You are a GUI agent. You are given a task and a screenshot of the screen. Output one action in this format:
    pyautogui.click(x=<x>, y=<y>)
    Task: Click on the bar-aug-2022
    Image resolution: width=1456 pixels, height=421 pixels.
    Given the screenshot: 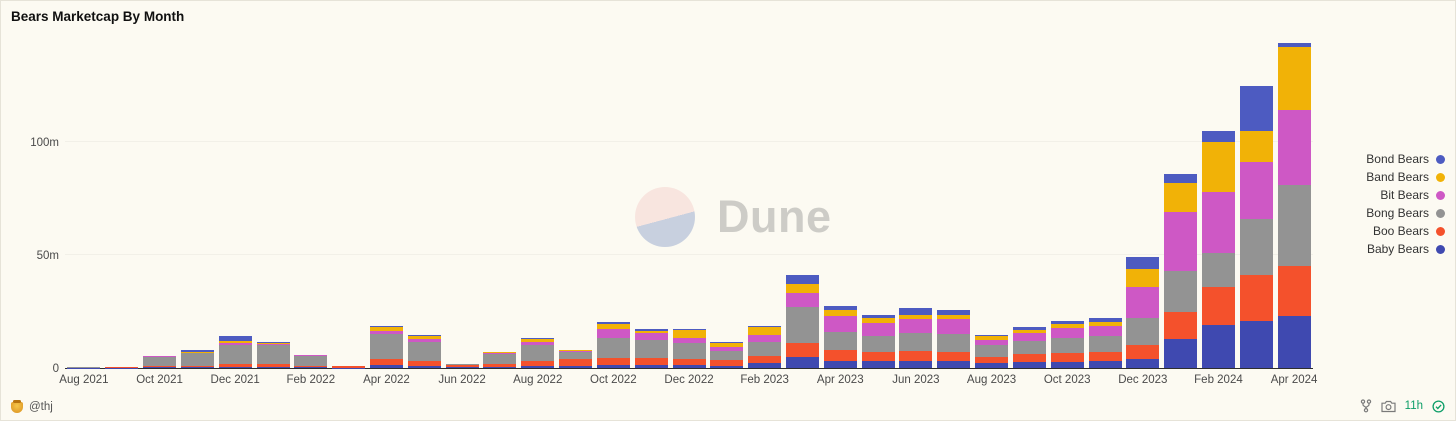 What is the action you would take?
    pyautogui.click(x=538, y=352)
    